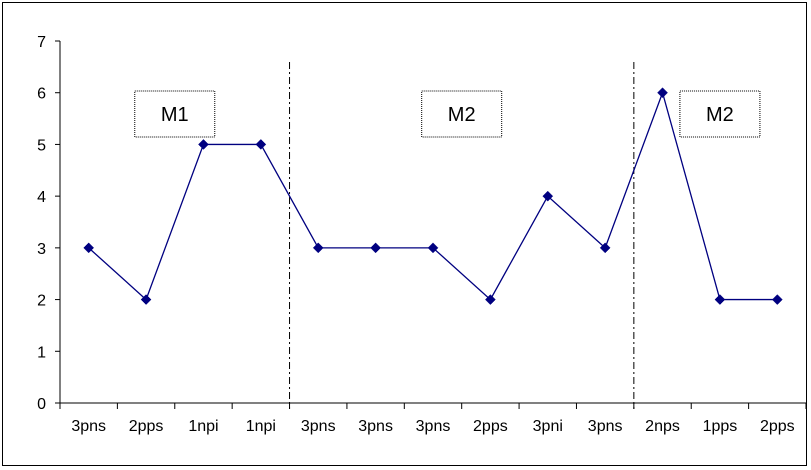  I want to click on y-tick-label: 5, so click(41, 145).